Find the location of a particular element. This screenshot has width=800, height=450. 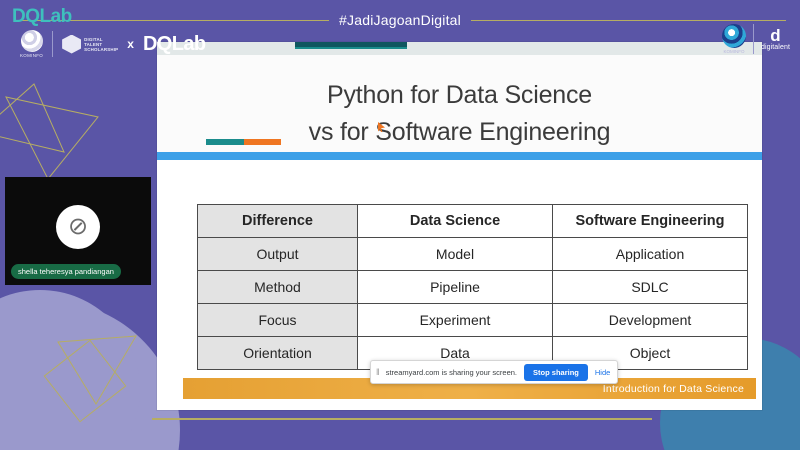

avatar: ⊘ is located at coordinates (78, 226).